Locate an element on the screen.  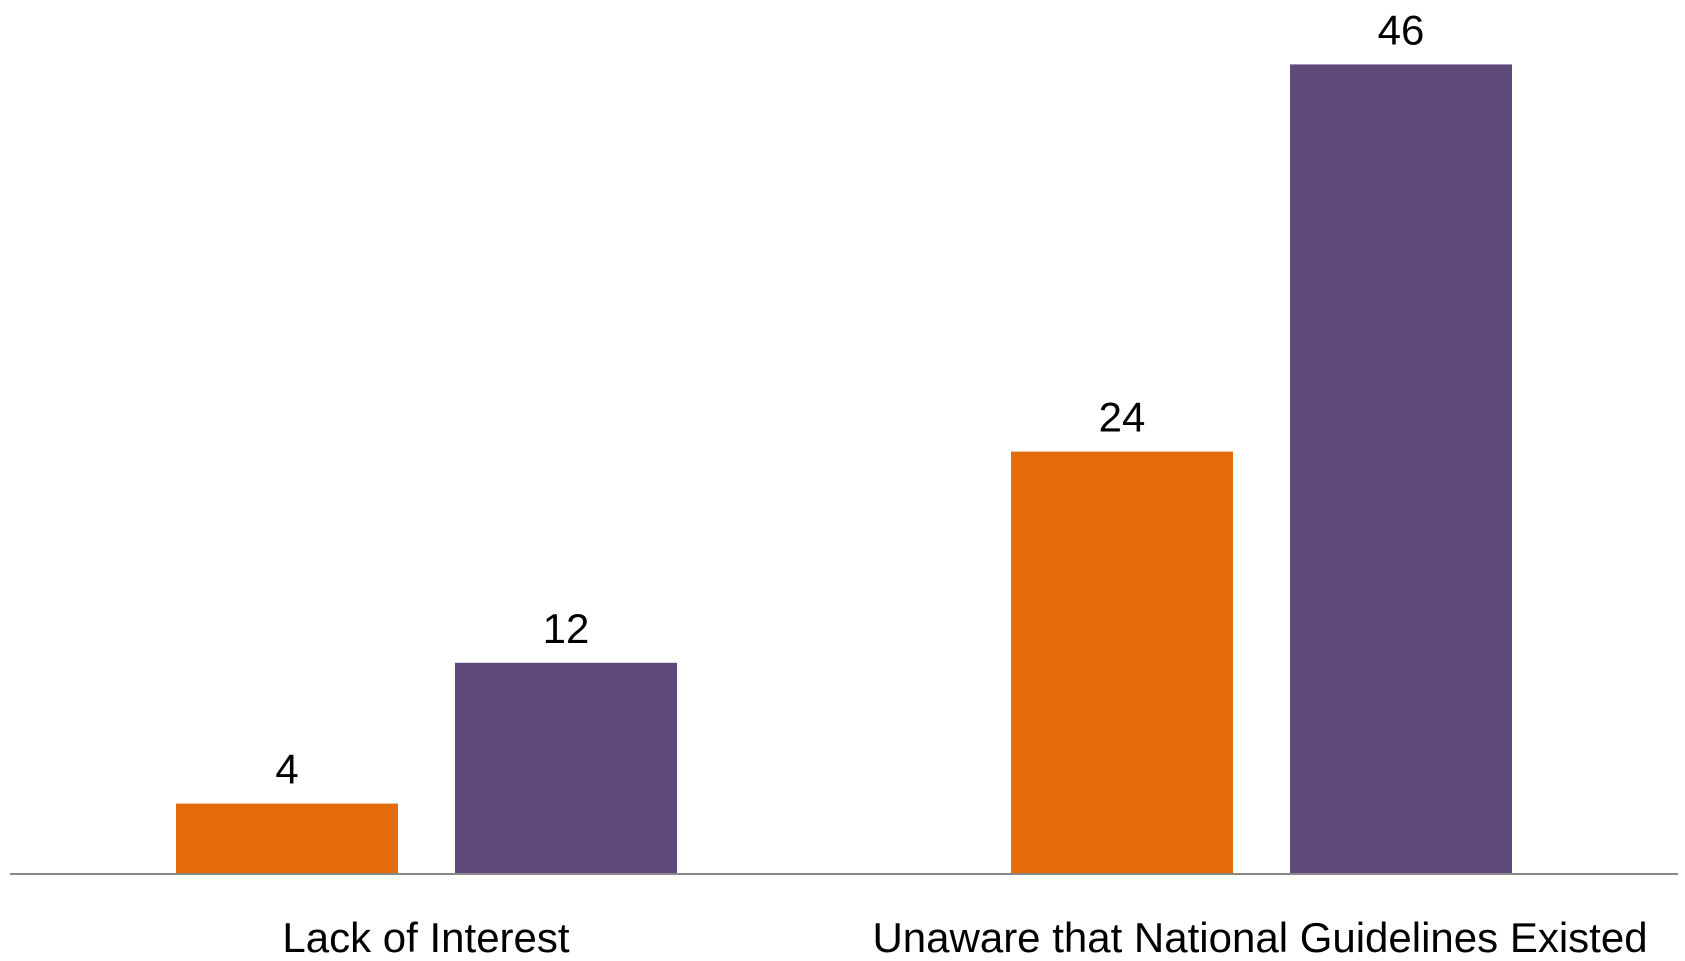
bar-series2-cat1 is located at coordinates (566, 768).